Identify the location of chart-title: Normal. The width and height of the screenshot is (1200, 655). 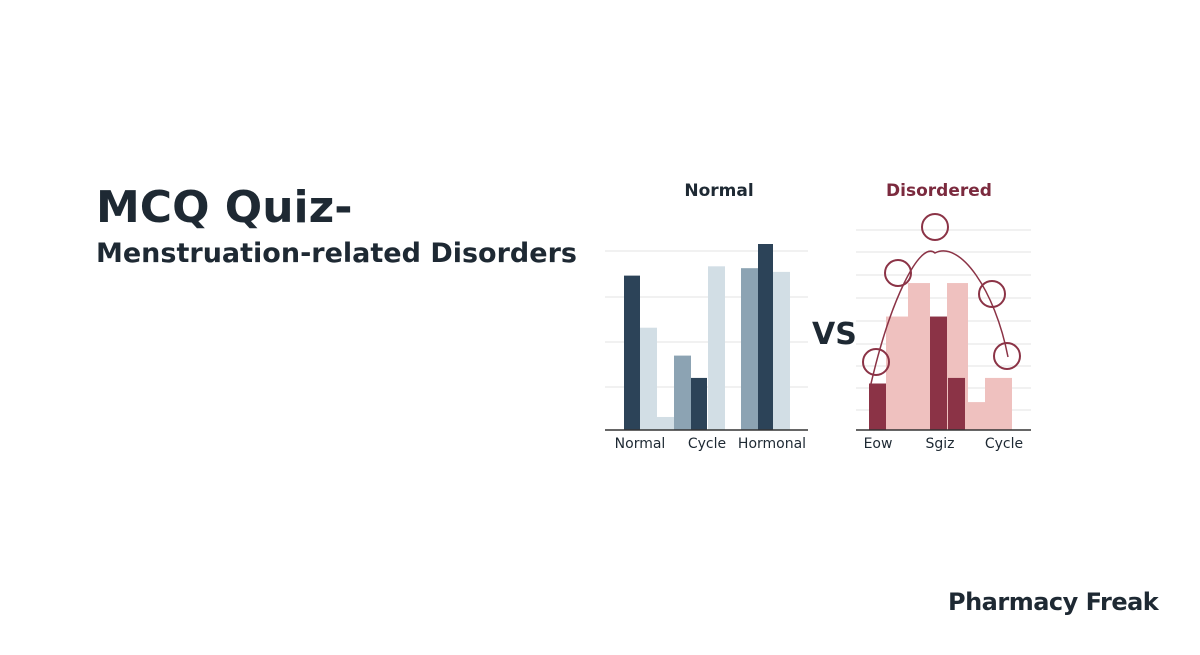
(718, 191).